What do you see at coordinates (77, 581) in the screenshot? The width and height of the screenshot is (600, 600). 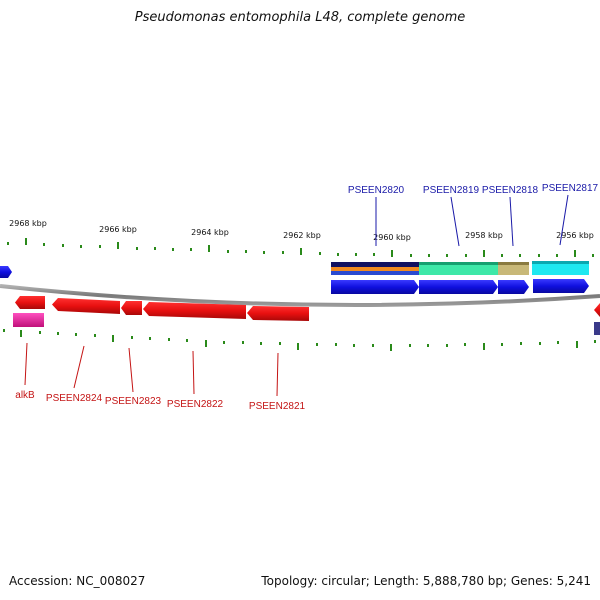 I see `accession-text: Accession: NC_008027` at bounding box center [77, 581].